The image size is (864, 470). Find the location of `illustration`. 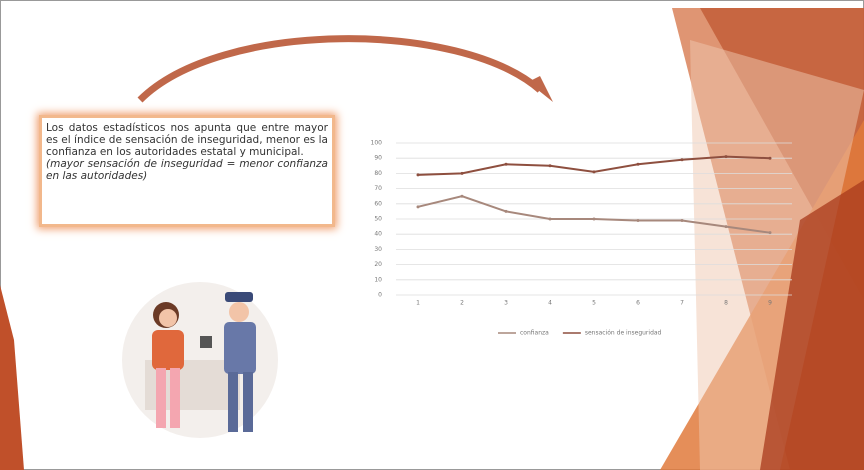

illustration is located at coordinates (200, 360).